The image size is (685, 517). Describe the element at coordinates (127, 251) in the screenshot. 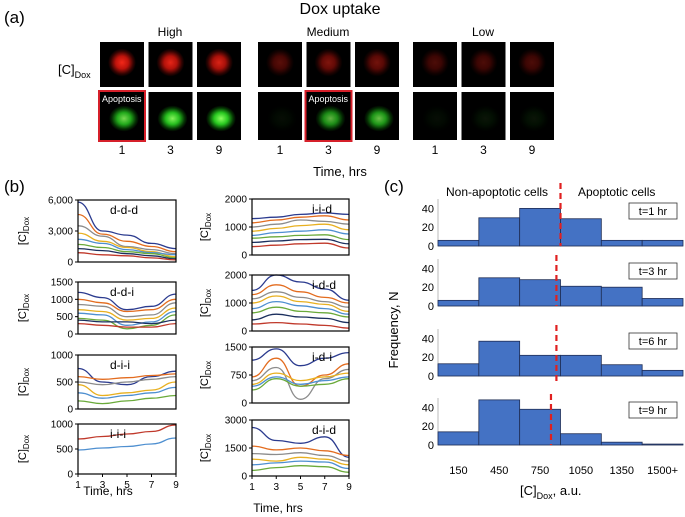

I see `series-line-d-d-d` at that location.